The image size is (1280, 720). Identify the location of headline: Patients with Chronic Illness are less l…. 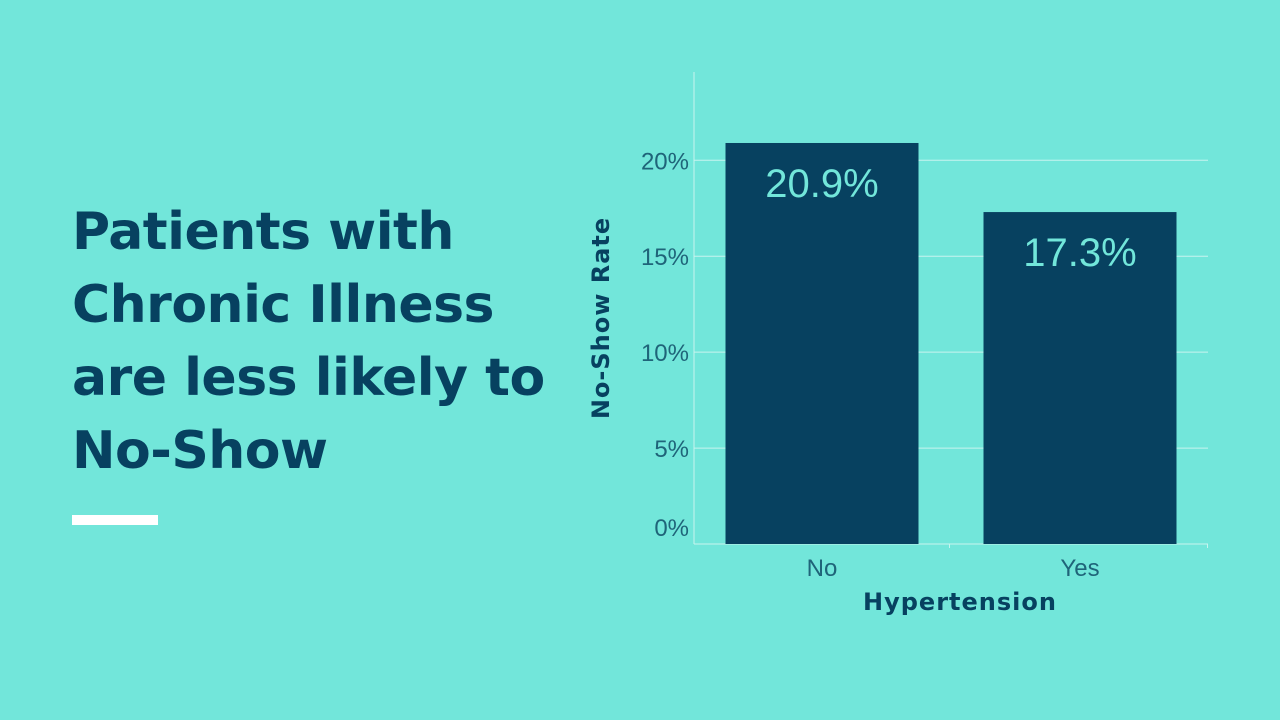
(308, 341).